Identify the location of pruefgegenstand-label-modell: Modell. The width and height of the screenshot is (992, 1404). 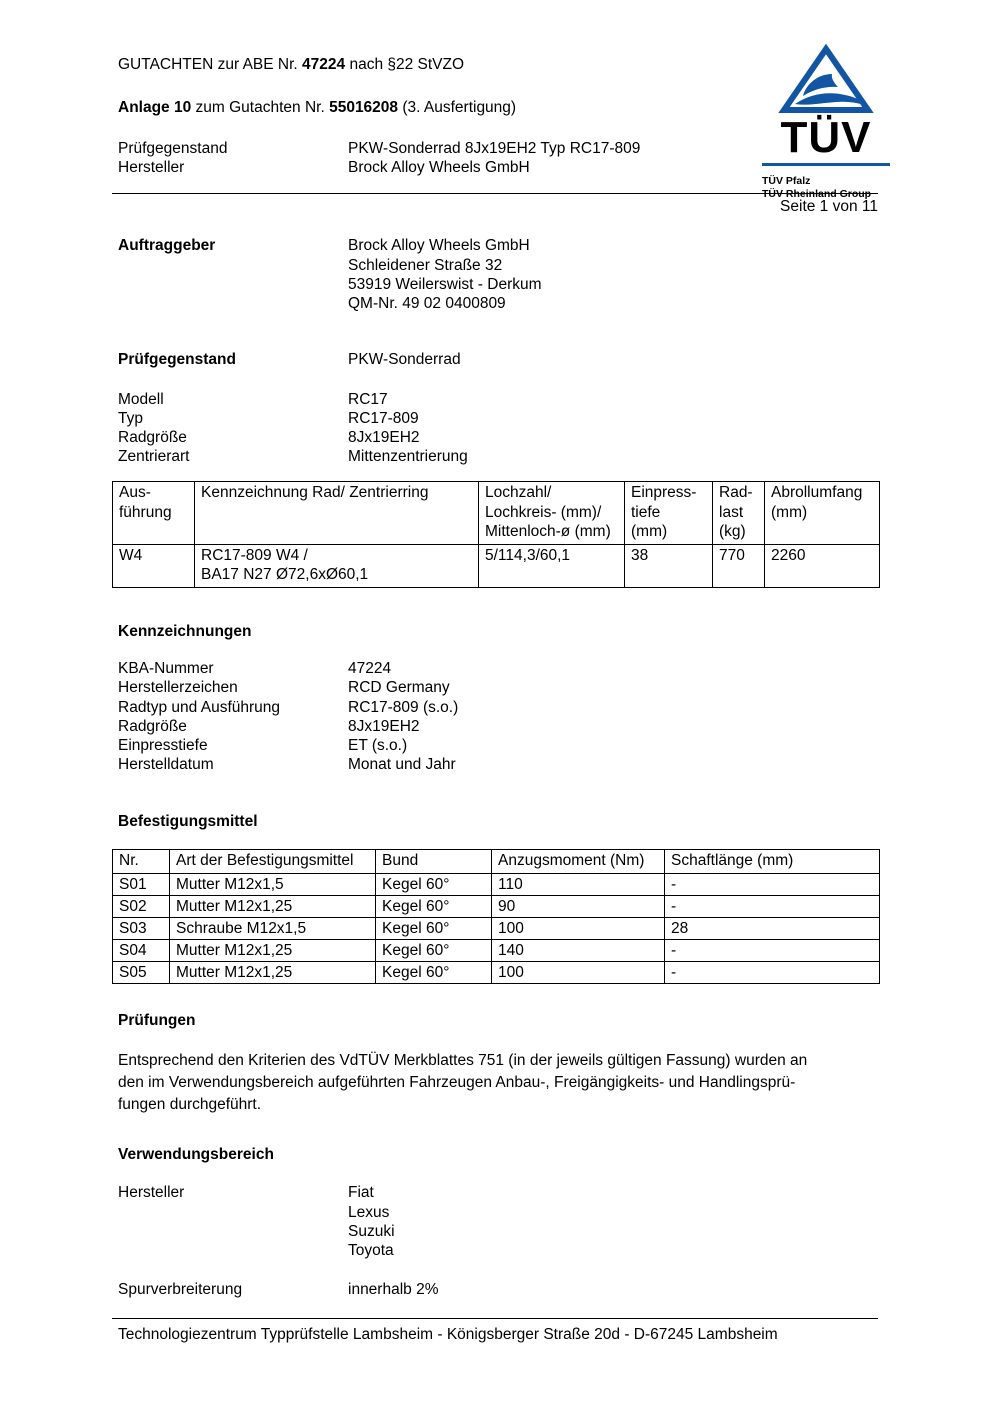
(141, 399).